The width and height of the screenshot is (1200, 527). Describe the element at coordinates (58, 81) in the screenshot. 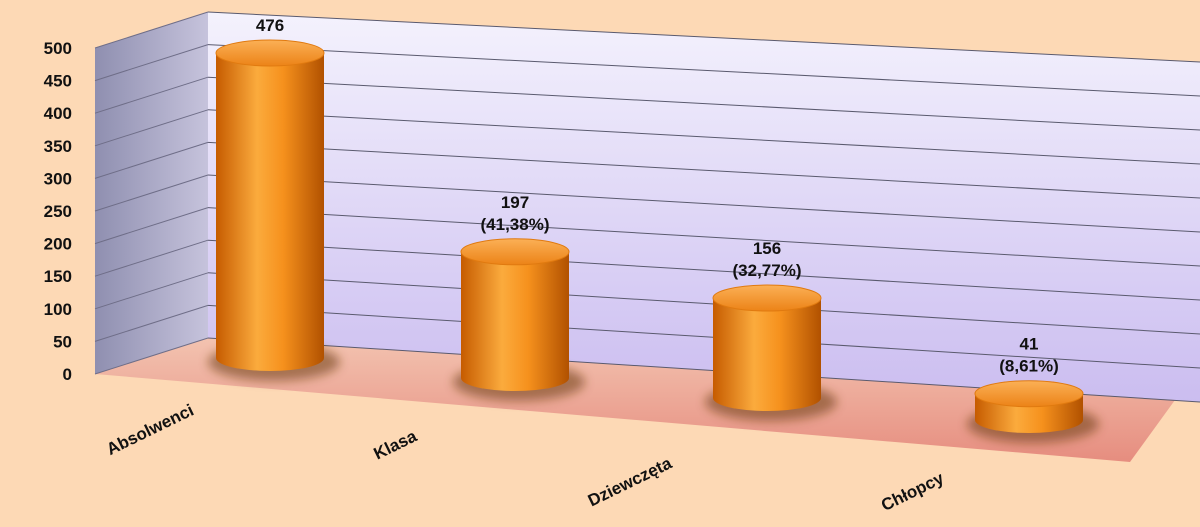

I see `y-tick-label: 450` at that location.